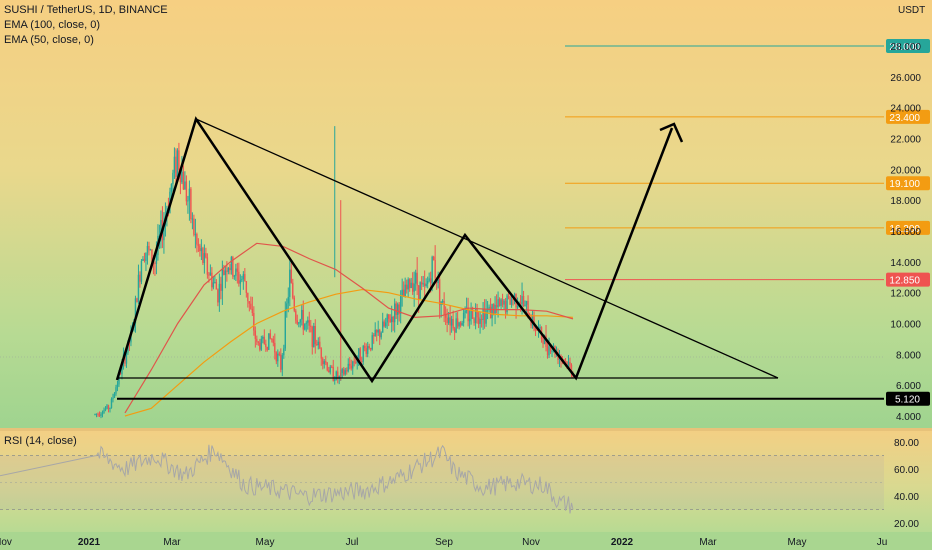 This screenshot has height=550, width=932. Describe the element at coordinates (882, 542) in the screenshot. I see `time-tick-label: Ju` at that location.